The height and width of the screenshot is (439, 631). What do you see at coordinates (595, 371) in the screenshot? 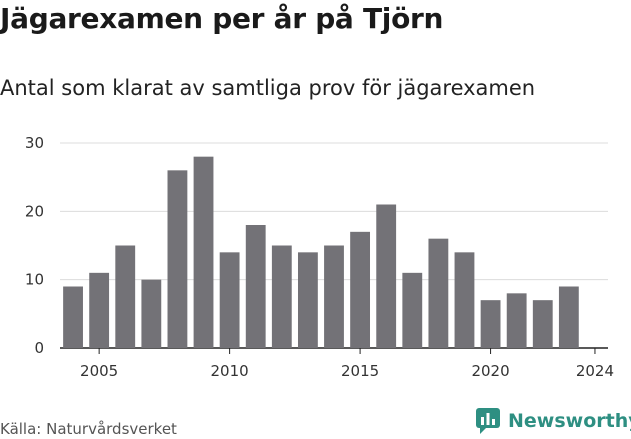
I see `x-tick-label: 2024` at bounding box center [595, 371].